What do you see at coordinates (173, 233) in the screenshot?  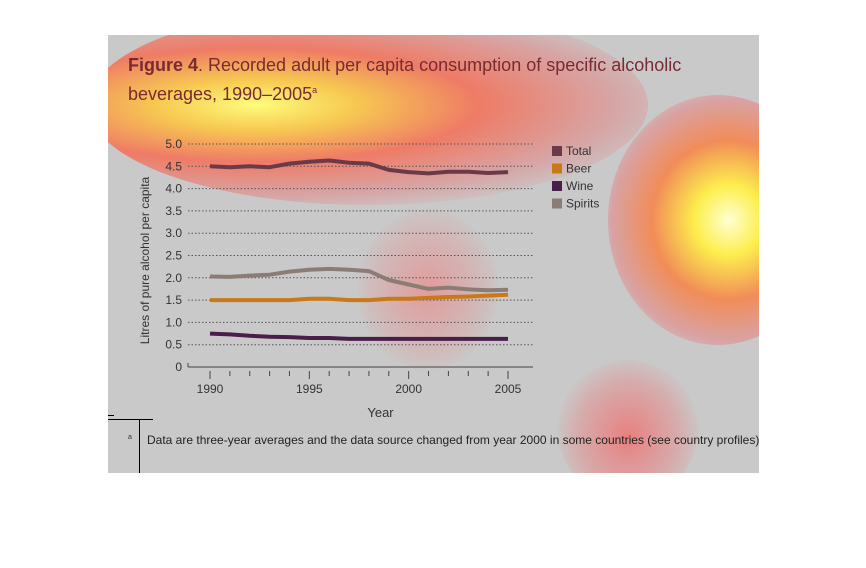 I see `y-tick-label: 3.0` at bounding box center [173, 233].